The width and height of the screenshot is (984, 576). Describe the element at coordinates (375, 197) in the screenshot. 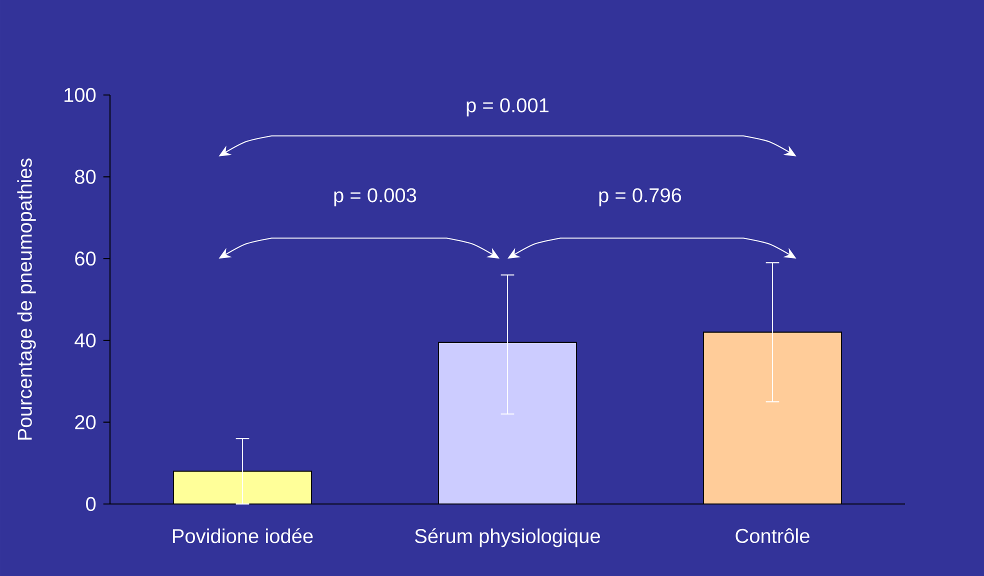

I see `annotation: p = 0.003` at that location.